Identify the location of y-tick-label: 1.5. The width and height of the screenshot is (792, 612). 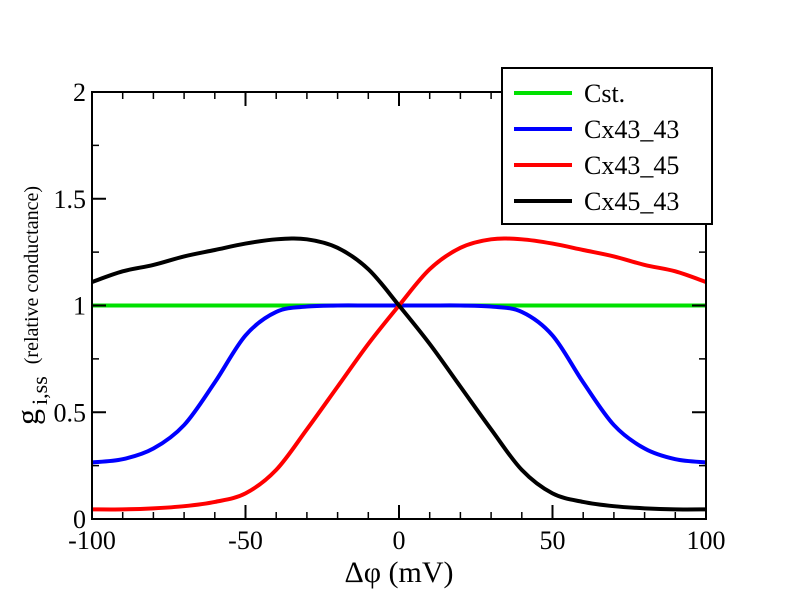
(70, 199).